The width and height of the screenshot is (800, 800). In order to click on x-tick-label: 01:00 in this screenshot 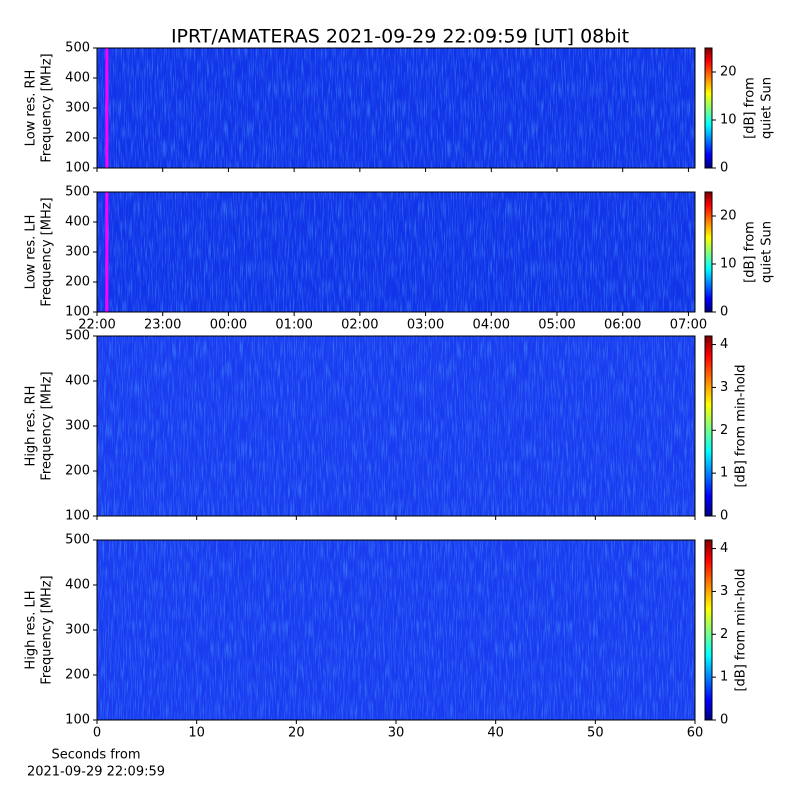, I will do `click(293, 325)`.